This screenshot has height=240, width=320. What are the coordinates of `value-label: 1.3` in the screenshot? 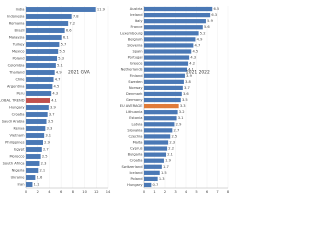 It's located at (162, 179).